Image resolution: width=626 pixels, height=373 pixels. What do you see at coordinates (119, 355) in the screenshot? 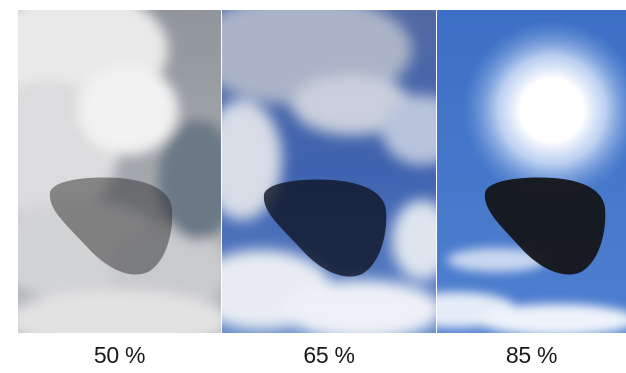
I see `tint-label-50: 50 %` at bounding box center [119, 355].